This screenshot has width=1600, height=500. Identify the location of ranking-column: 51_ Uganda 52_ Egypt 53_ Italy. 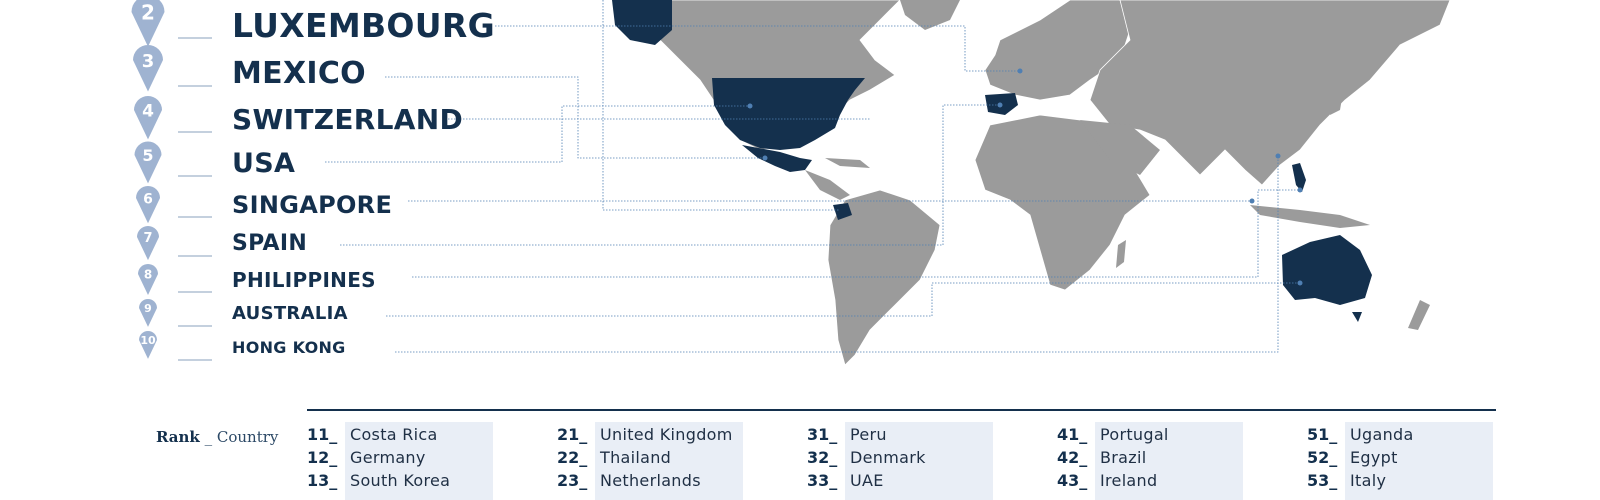
(1402, 461).